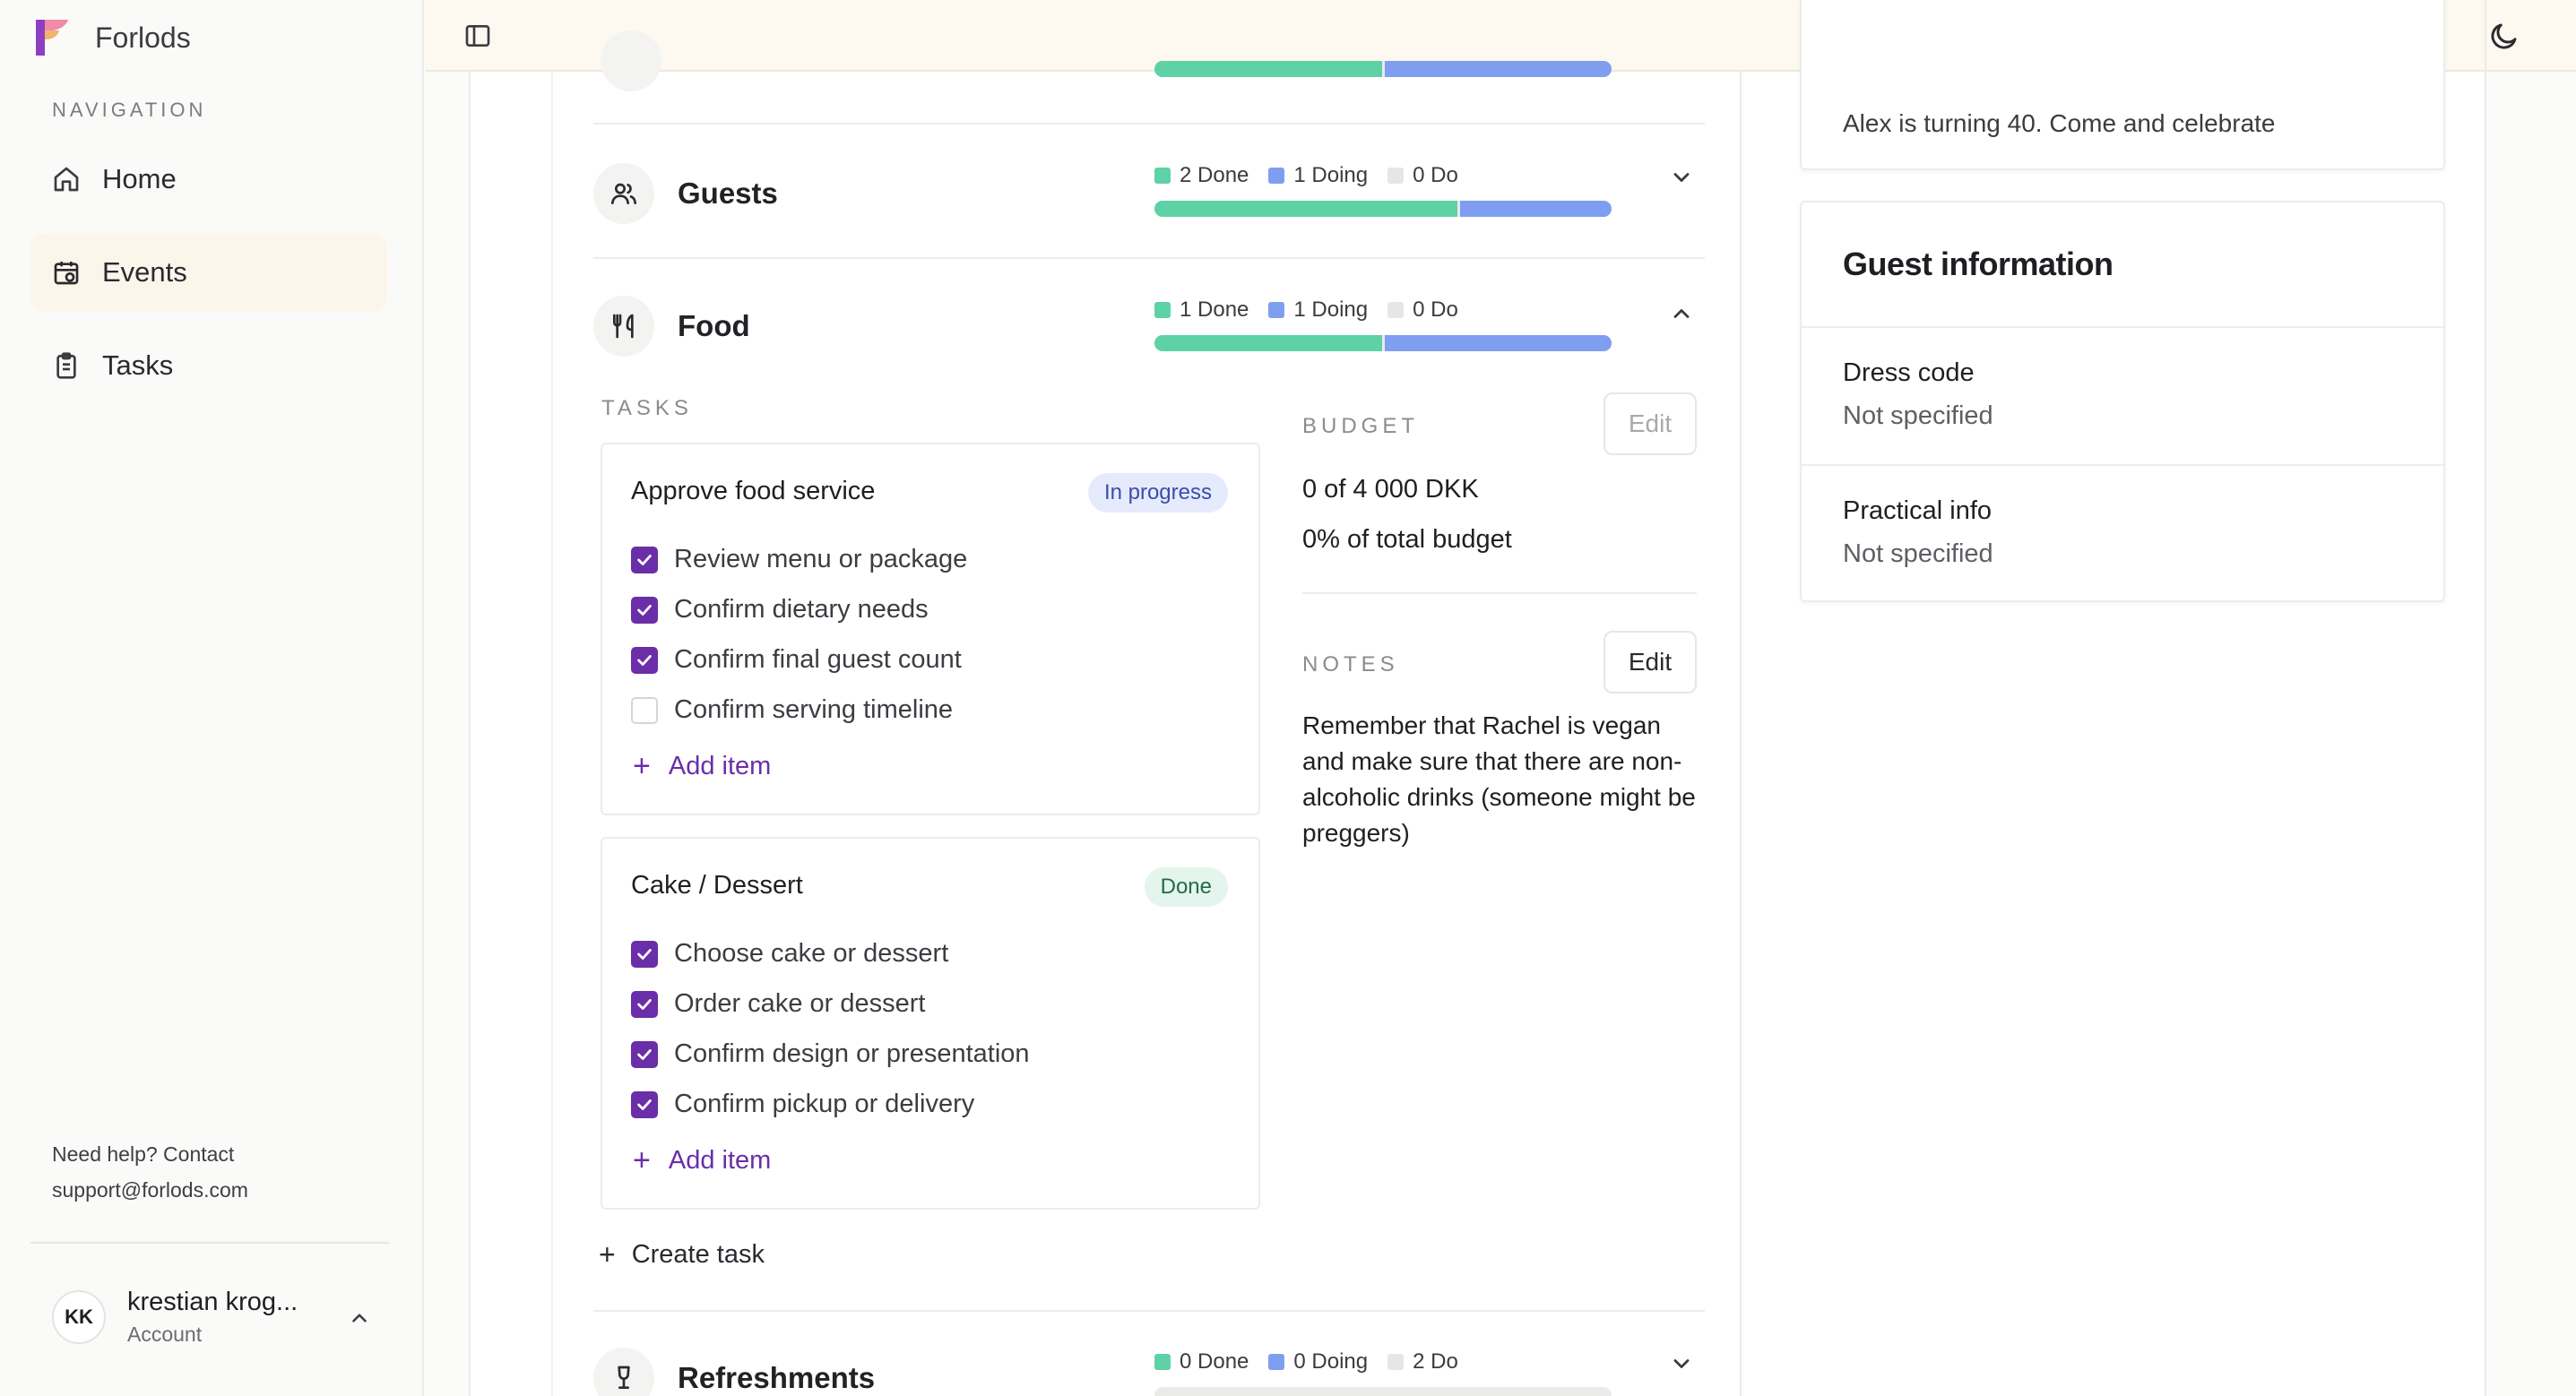  I want to click on progress-doing-fill, so click(1498, 343).